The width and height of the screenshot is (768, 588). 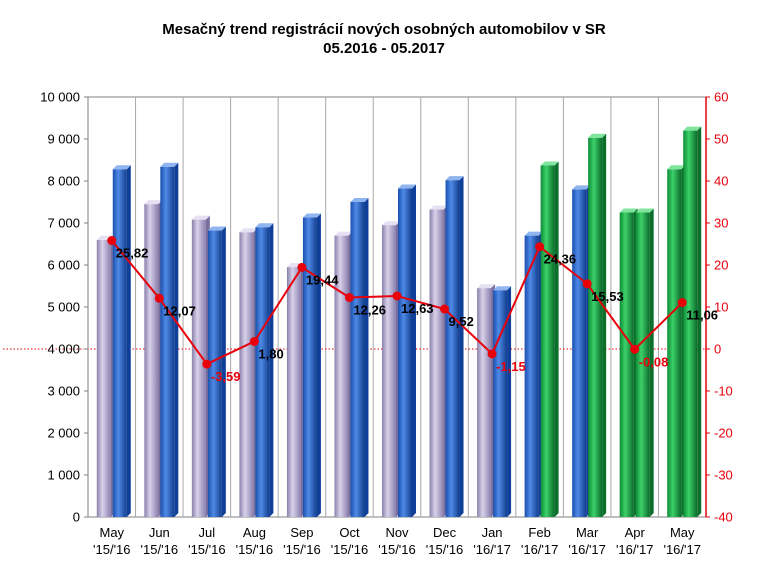 What do you see at coordinates (63, 223) in the screenshot?
I see `y-left-tick-label: 7 000` at bounding box center [63, 223].